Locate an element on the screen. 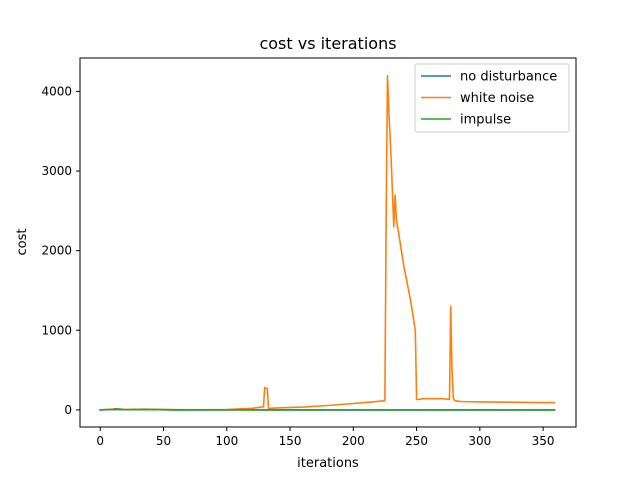 Image resolution: width=640 pixels, height=480 pixels. legend: no disturbance white noise impulse is located at coordinates (492, 98).